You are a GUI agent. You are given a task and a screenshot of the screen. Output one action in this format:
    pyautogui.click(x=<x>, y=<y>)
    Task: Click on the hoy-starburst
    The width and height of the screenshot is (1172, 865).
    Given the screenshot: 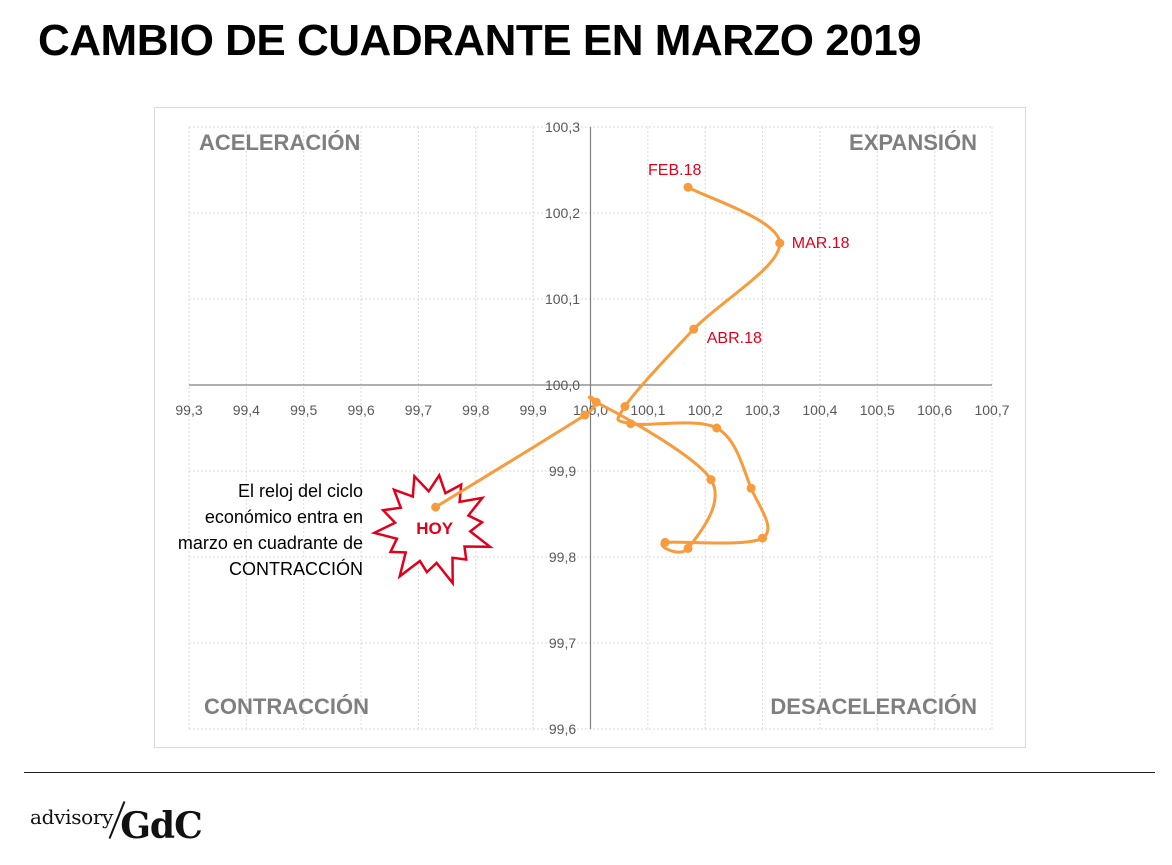 What is the action you would take?
    pyautogui.click(x=432, y=529)
    